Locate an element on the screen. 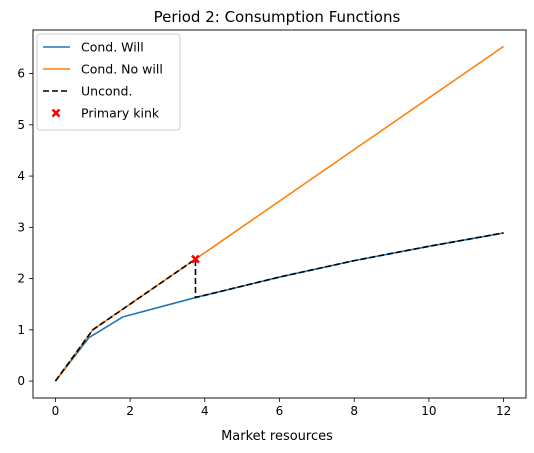 The height and width of the screenshot is (453, 534). x-tick-label: 6 is located at coordinates (280, 411).